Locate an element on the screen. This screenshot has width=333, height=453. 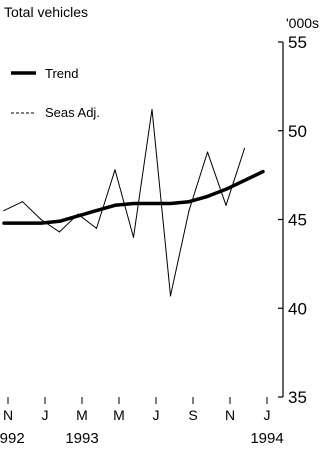
y-units-label: '000s is located at coordinates (302, 23).